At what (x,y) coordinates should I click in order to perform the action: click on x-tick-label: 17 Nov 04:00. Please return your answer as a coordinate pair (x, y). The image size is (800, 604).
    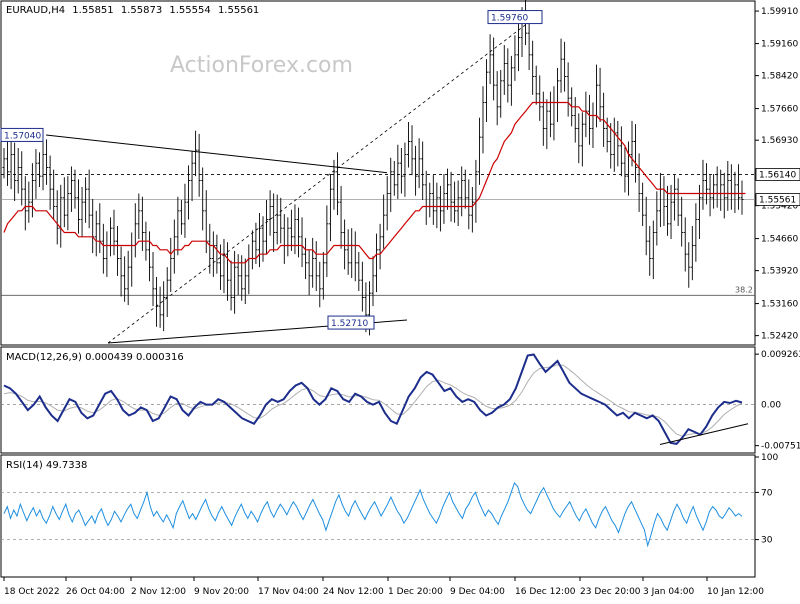
    Looking at the image, I should click on (288, 592).